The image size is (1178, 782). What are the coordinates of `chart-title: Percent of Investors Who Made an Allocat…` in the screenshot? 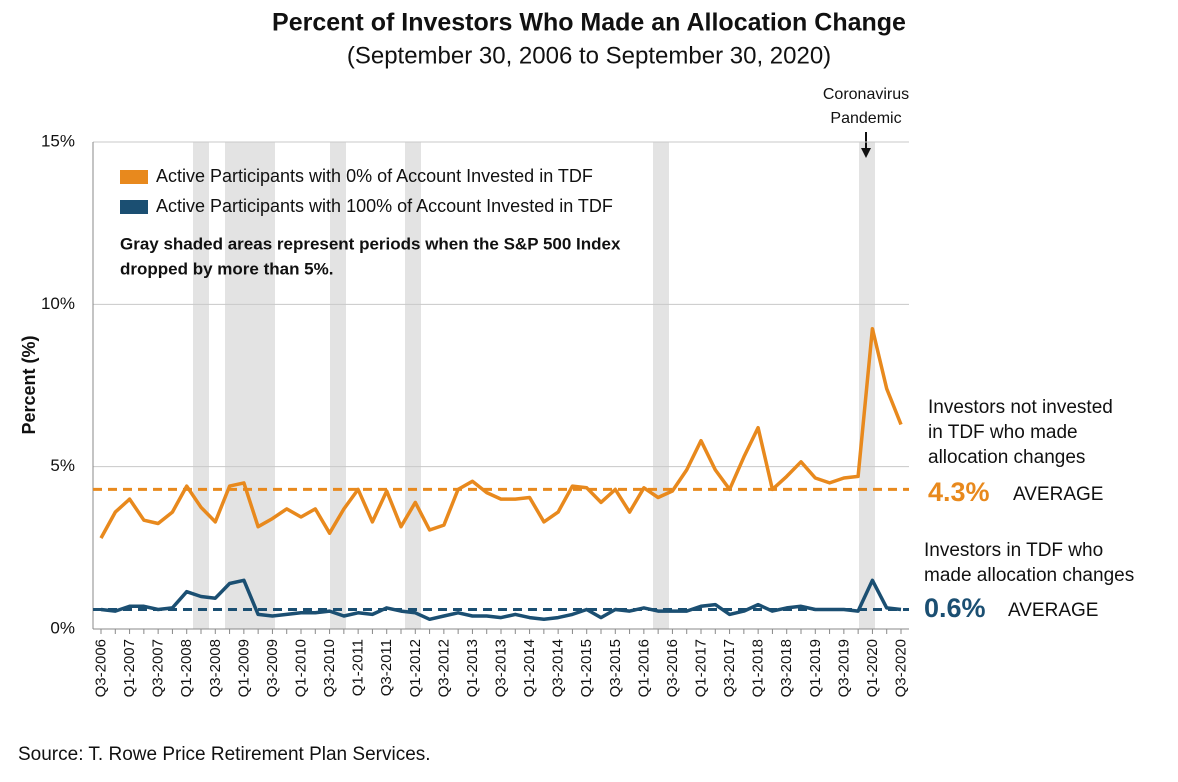 It's located at (589, 23).